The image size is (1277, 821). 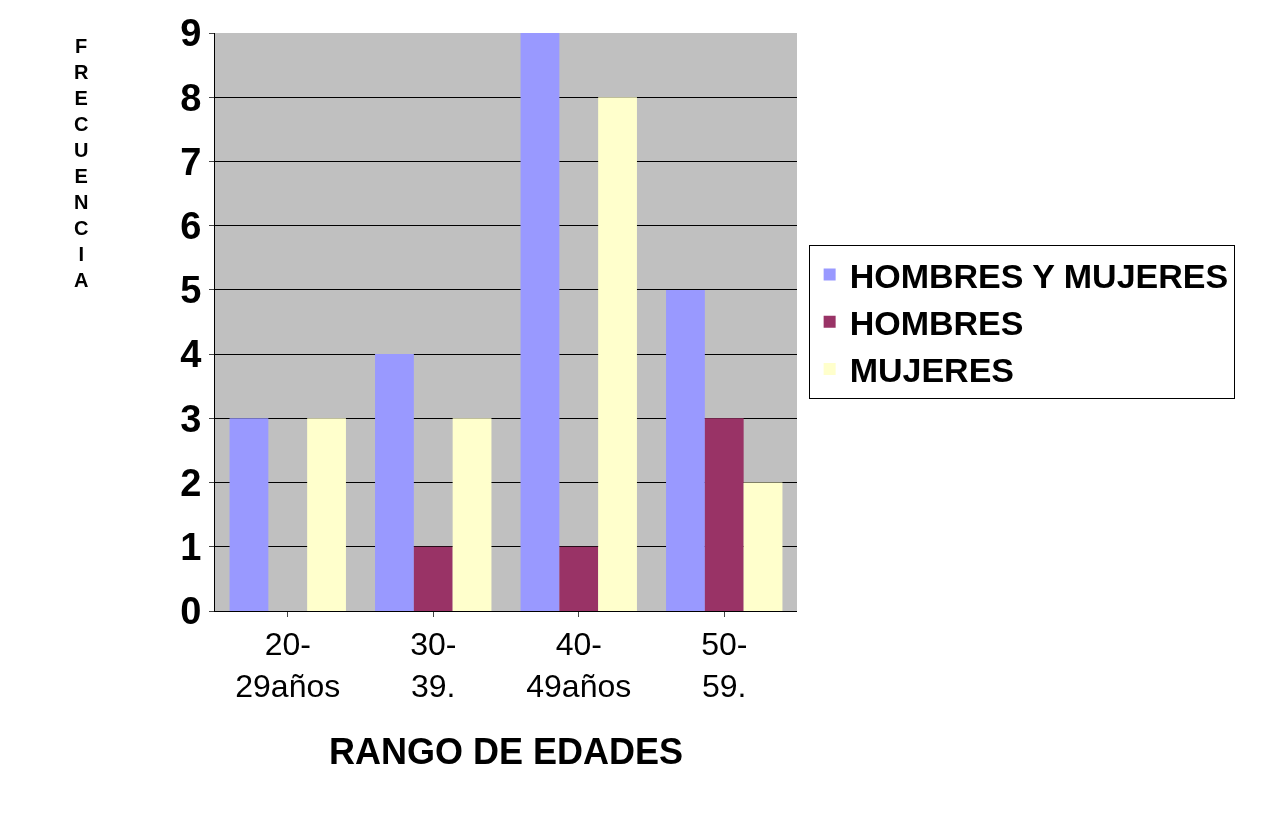 I want to click on x-tick-label: 50-59., so click(x=724, y=665).